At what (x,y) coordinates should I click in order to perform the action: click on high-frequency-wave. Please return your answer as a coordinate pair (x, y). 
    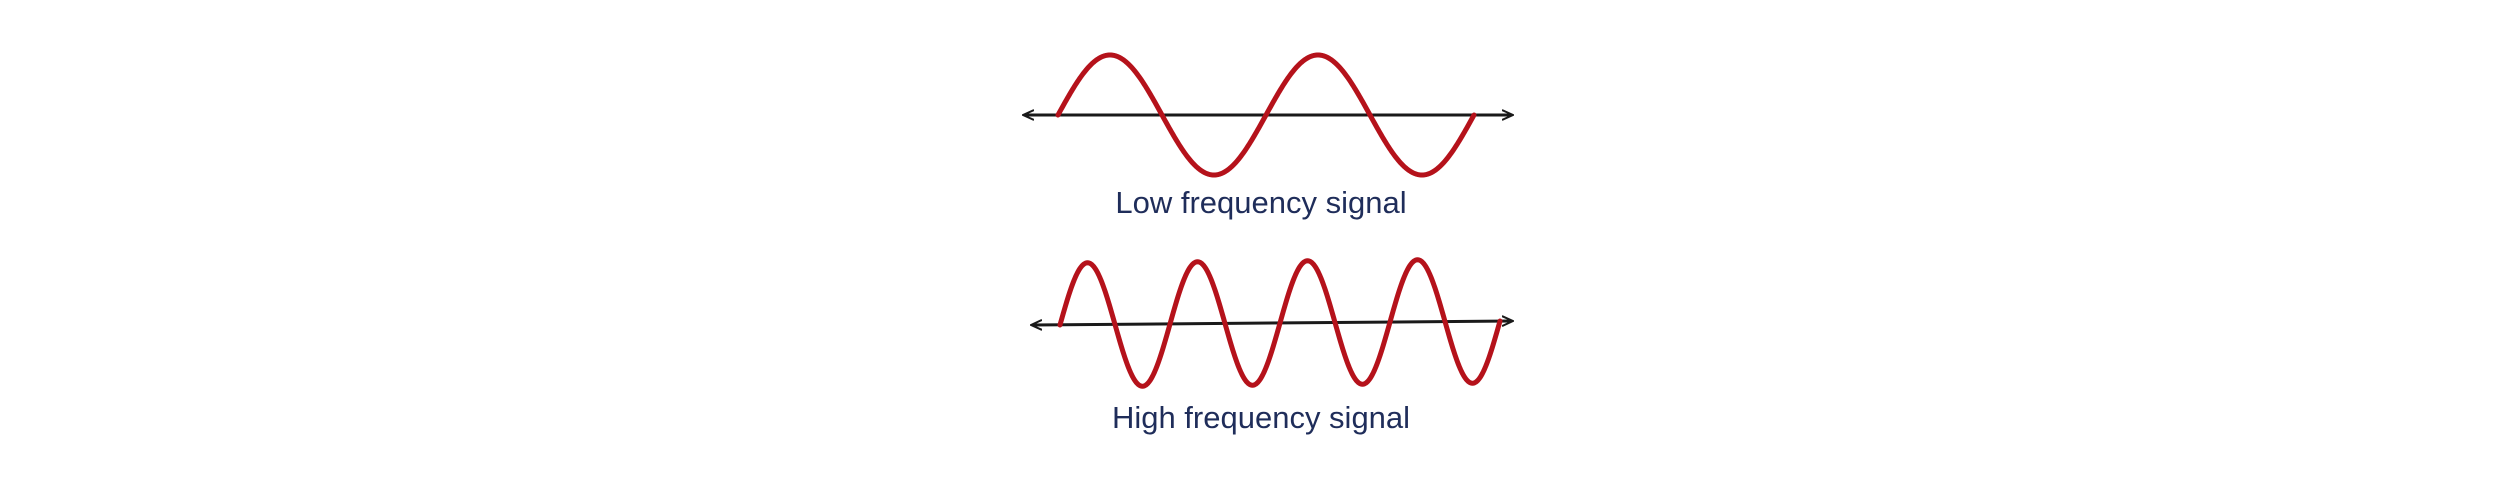
    Looking at the image, I should click on (1280, 323).